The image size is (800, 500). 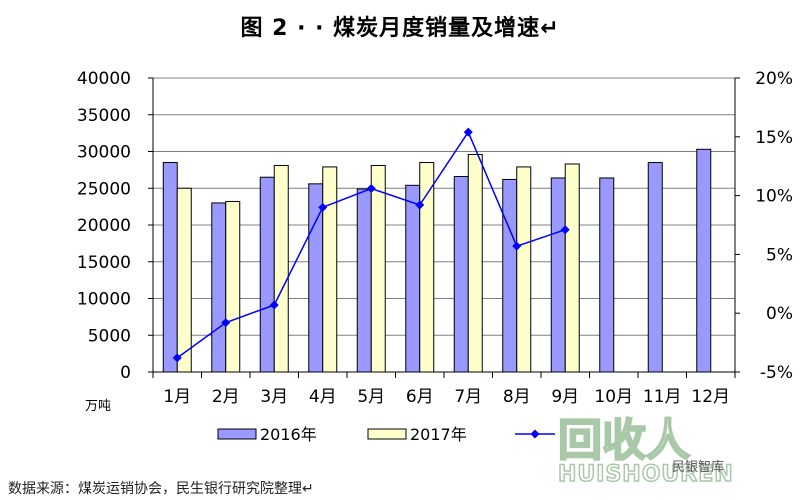 What do you see at coordinates (535, 434) in the screenshot?
I see `legend-line-marker` at bounding box center [535, 434].